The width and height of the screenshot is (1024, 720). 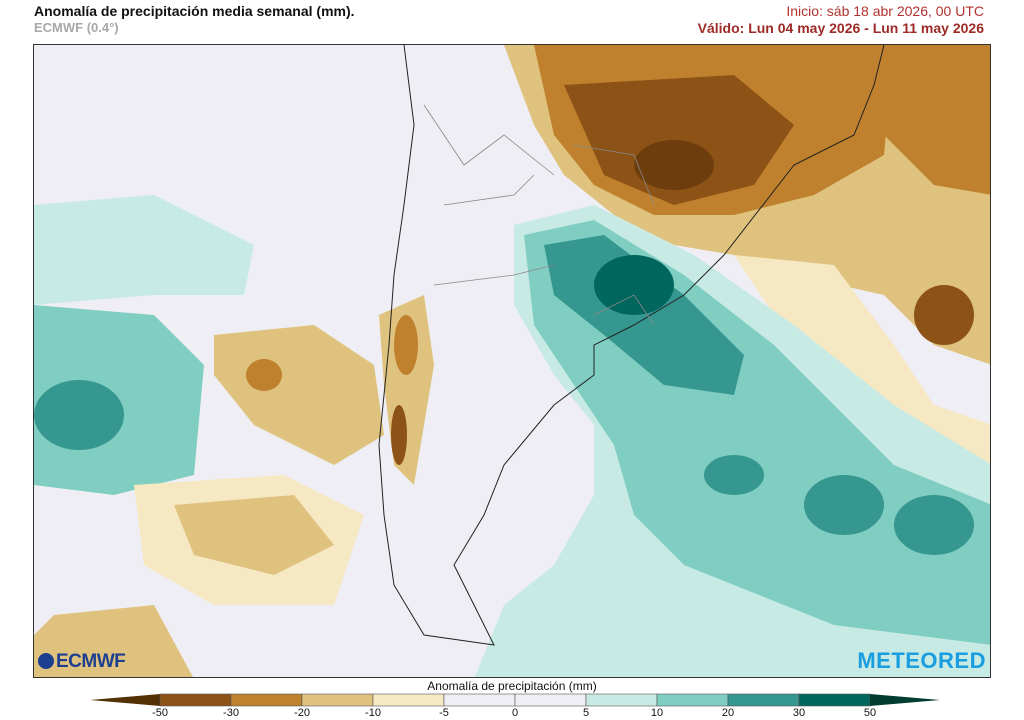 What do you see at coordinates (799, 713) in the screenshot?
I see `colorbar-tick-label: 30` at bounding box center [799, 713].